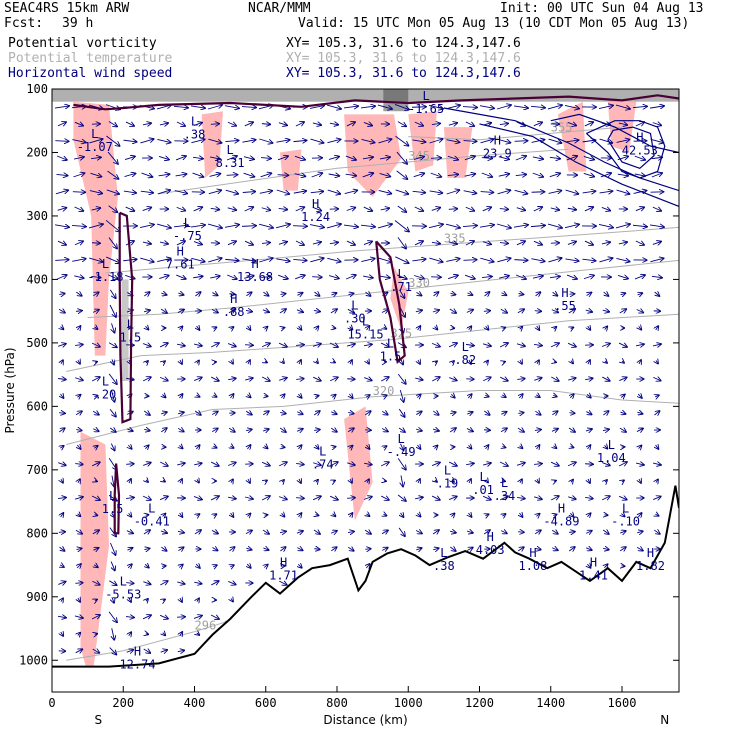 The width and height of the screenshot is (740, 740). What do you see at coordinates (152, 522) in the screenshot?
I see `extremum-value-29: -0.41` at bounding box center [152, 522].